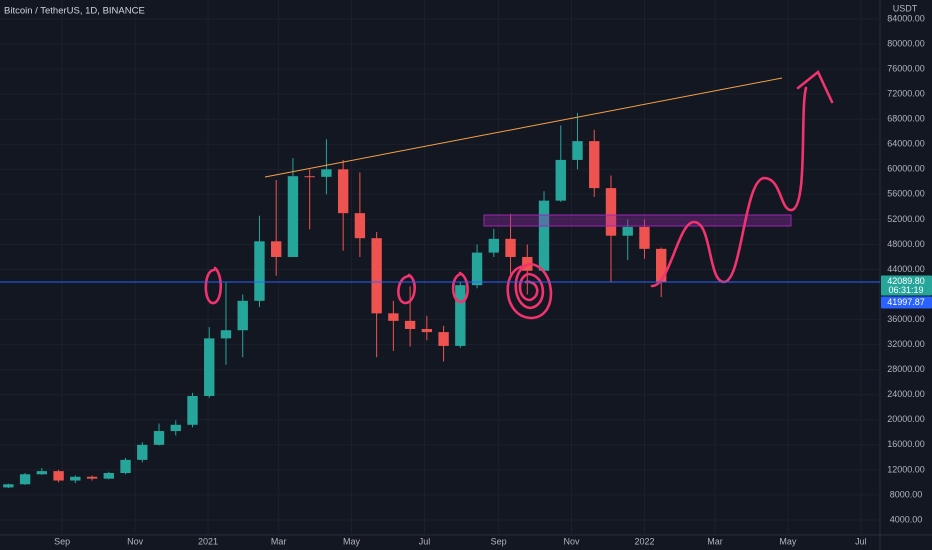 The image size is (932, 550). I want to click on y-tick-label: 48000.00, so click(906, 244).